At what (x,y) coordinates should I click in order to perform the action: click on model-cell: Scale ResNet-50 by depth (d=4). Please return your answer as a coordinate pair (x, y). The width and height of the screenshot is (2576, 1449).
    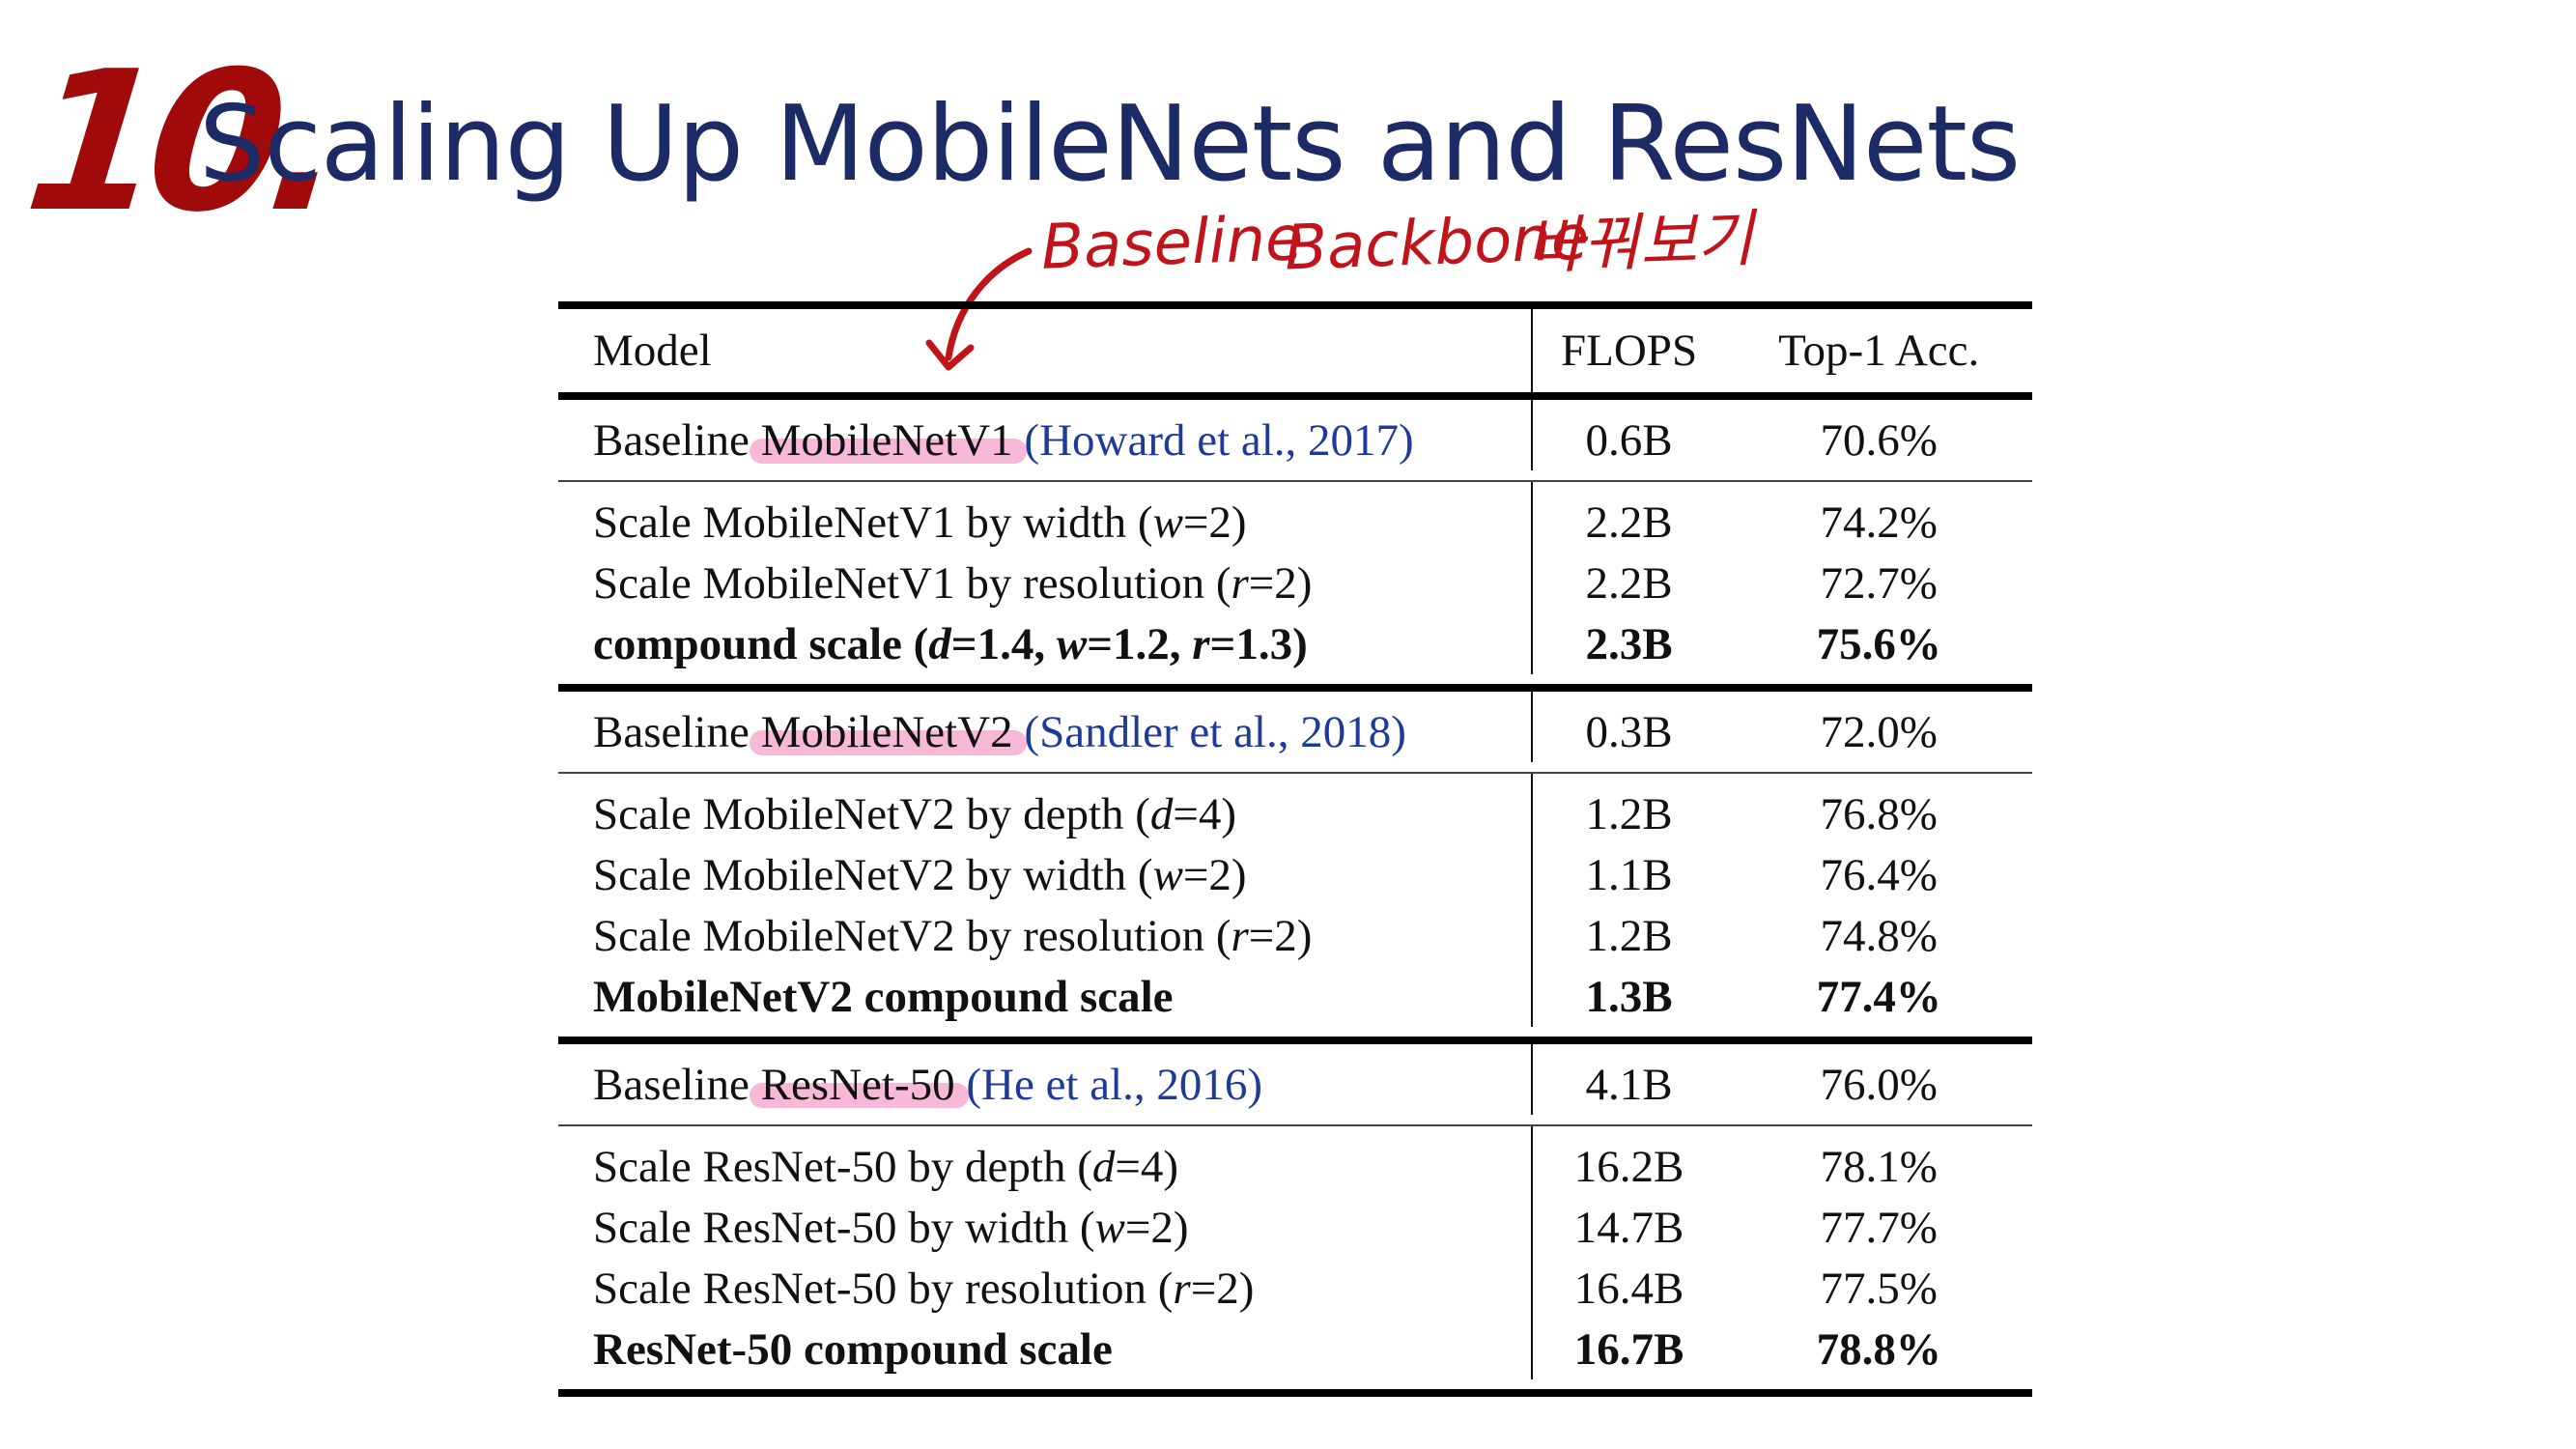
    Looking at the image, I should click on (886, 1166).